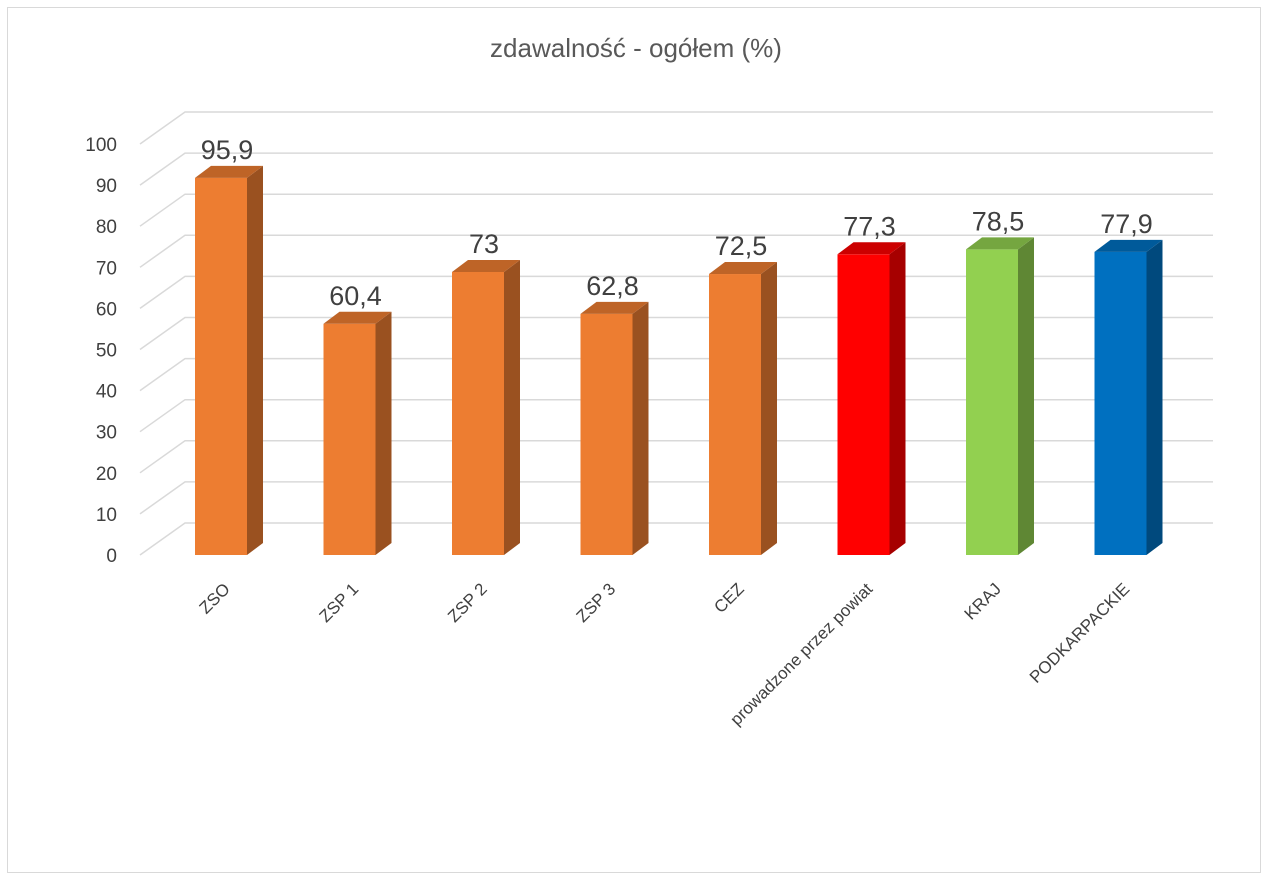 Image resolution: width=1266 pixels, height=877 pixels. Describe the element at coordinates (106, 515) in the screenshot. I see `y-tick-label: 10` at that location.